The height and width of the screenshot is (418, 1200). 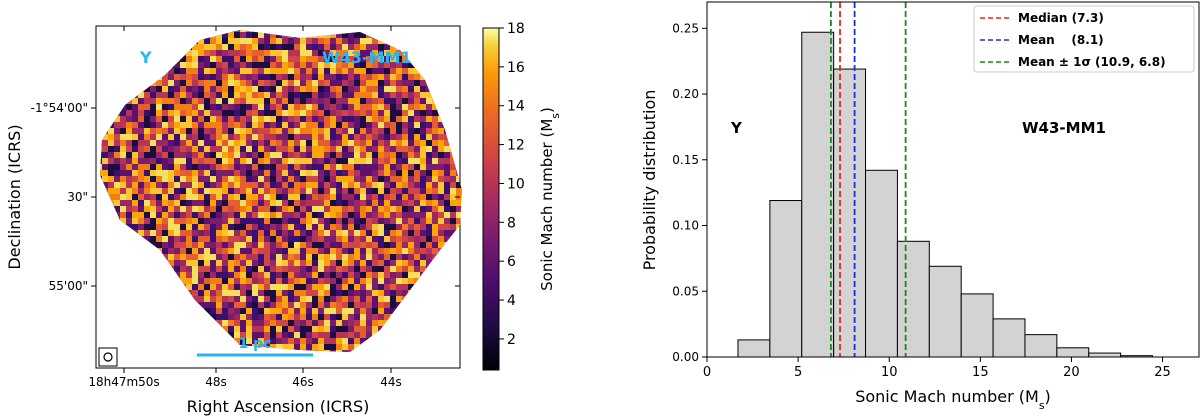 I want to click on hist-y-tick-label: 0.10, so click(x=685, y=226).